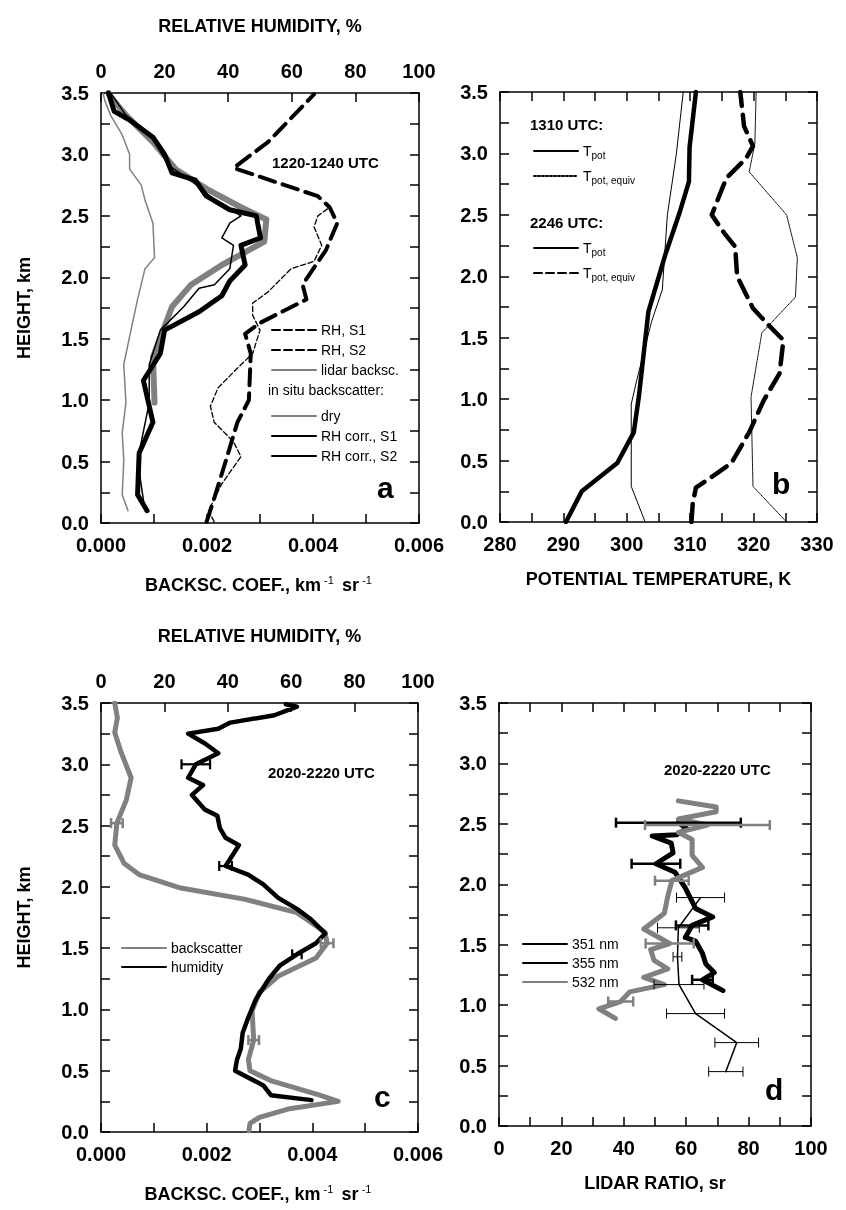 The image size is (846, 1210). Describe the element at coordinates (781, 483) in the screenshot. I see `annotation: b` at that location.